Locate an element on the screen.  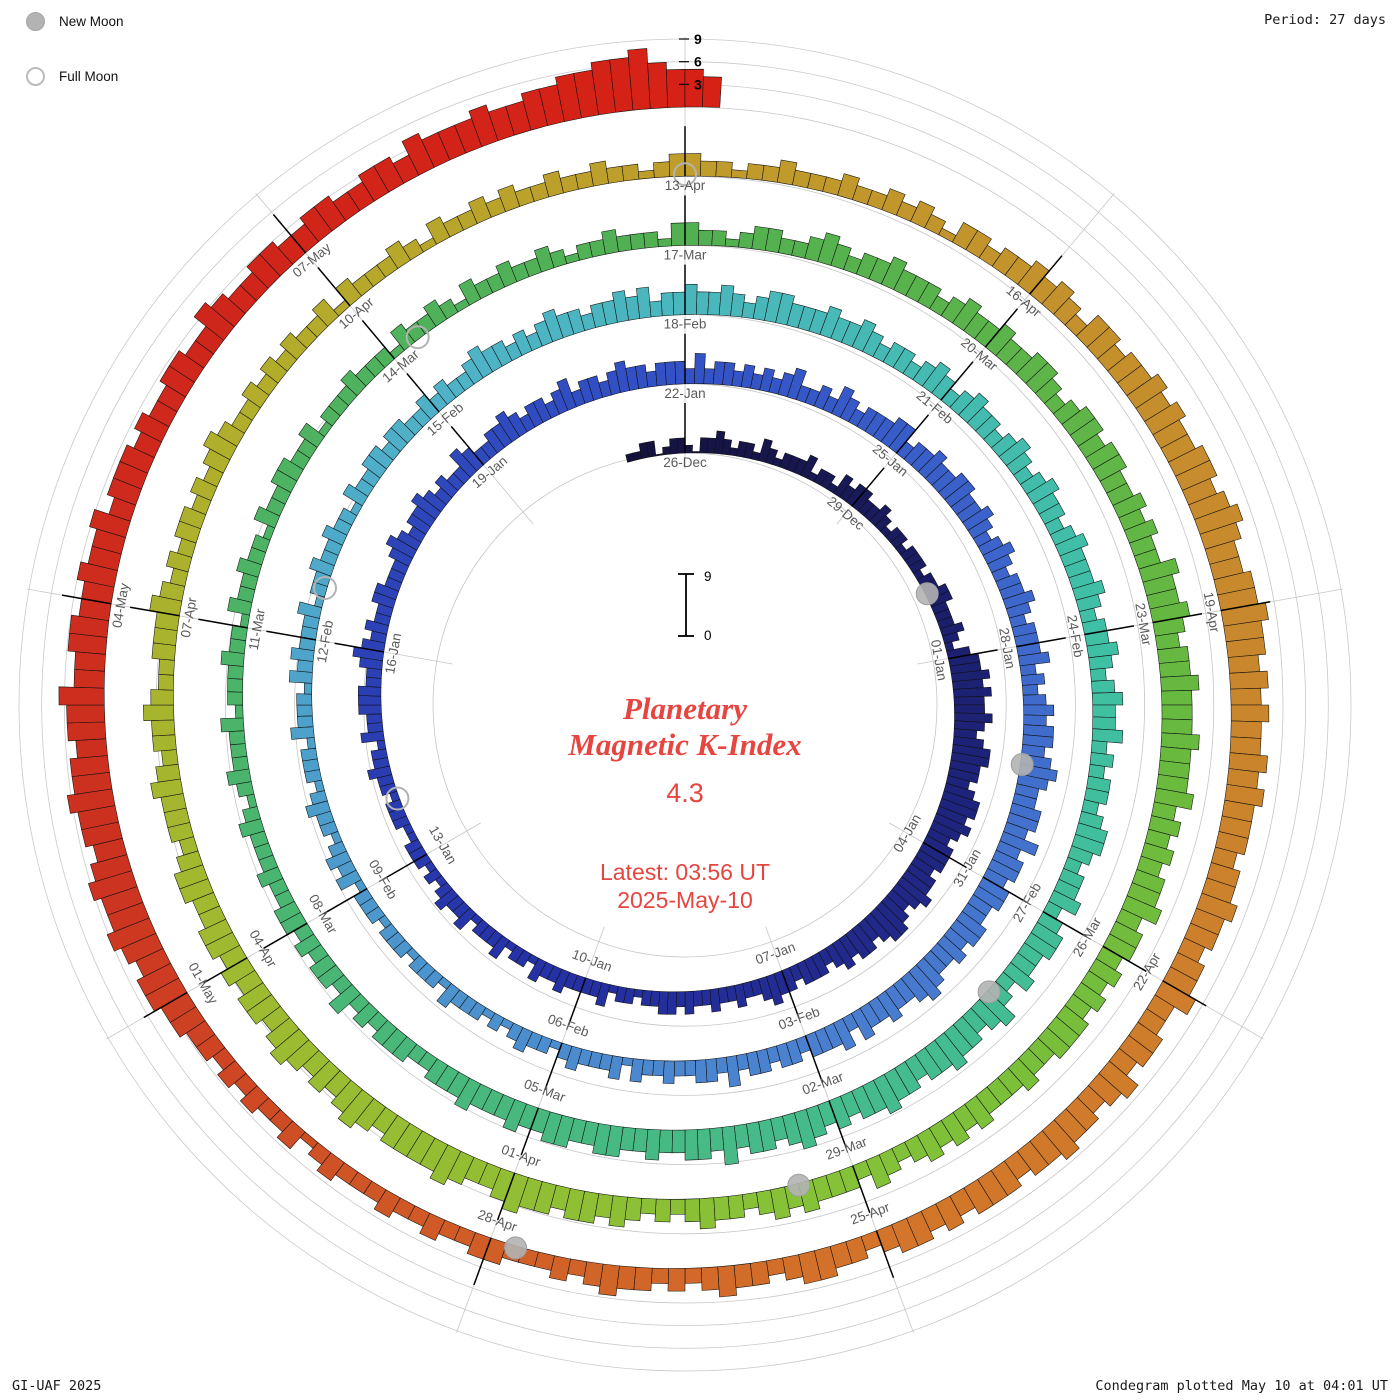
svg-text: 6 is located at coordinates (698, 62).